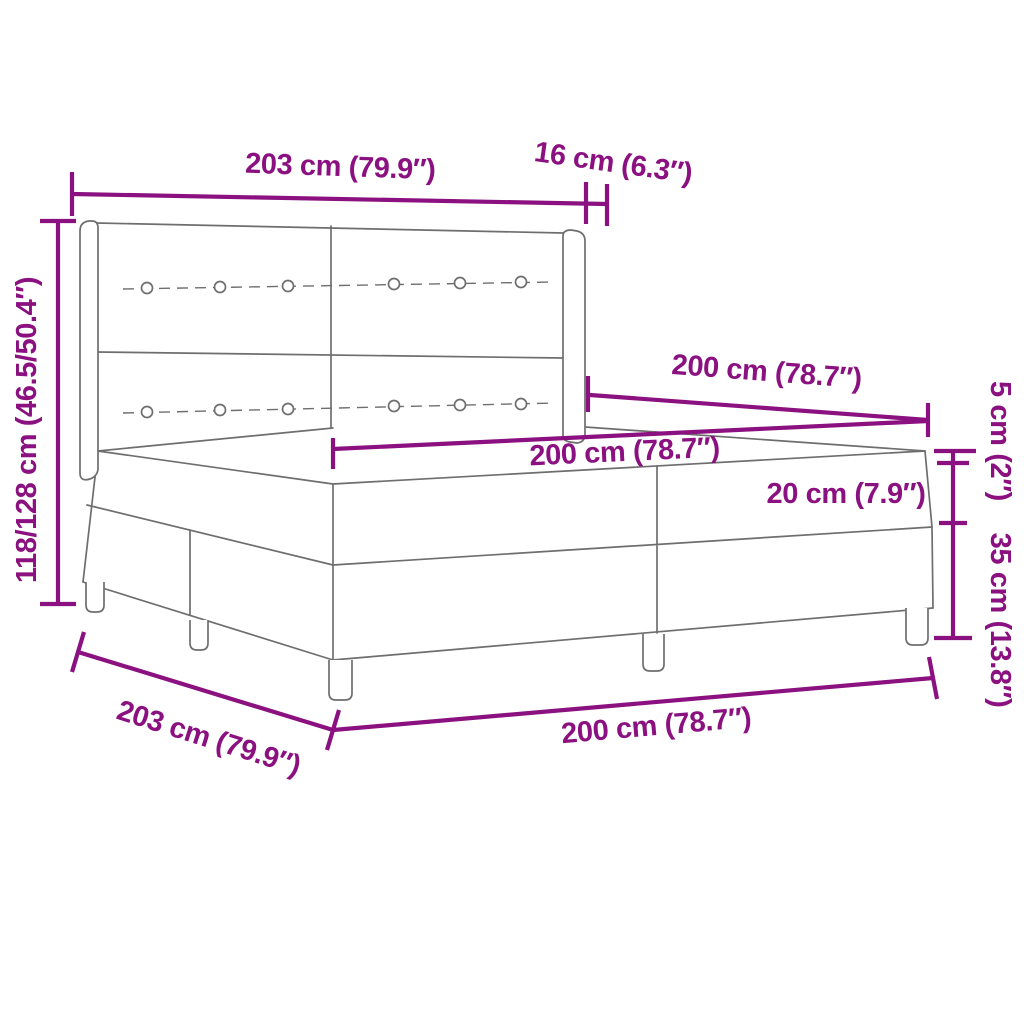  Describe the element at coordinates (574, 336) in the screenshot. I see `headboard-right-wing` at that location.